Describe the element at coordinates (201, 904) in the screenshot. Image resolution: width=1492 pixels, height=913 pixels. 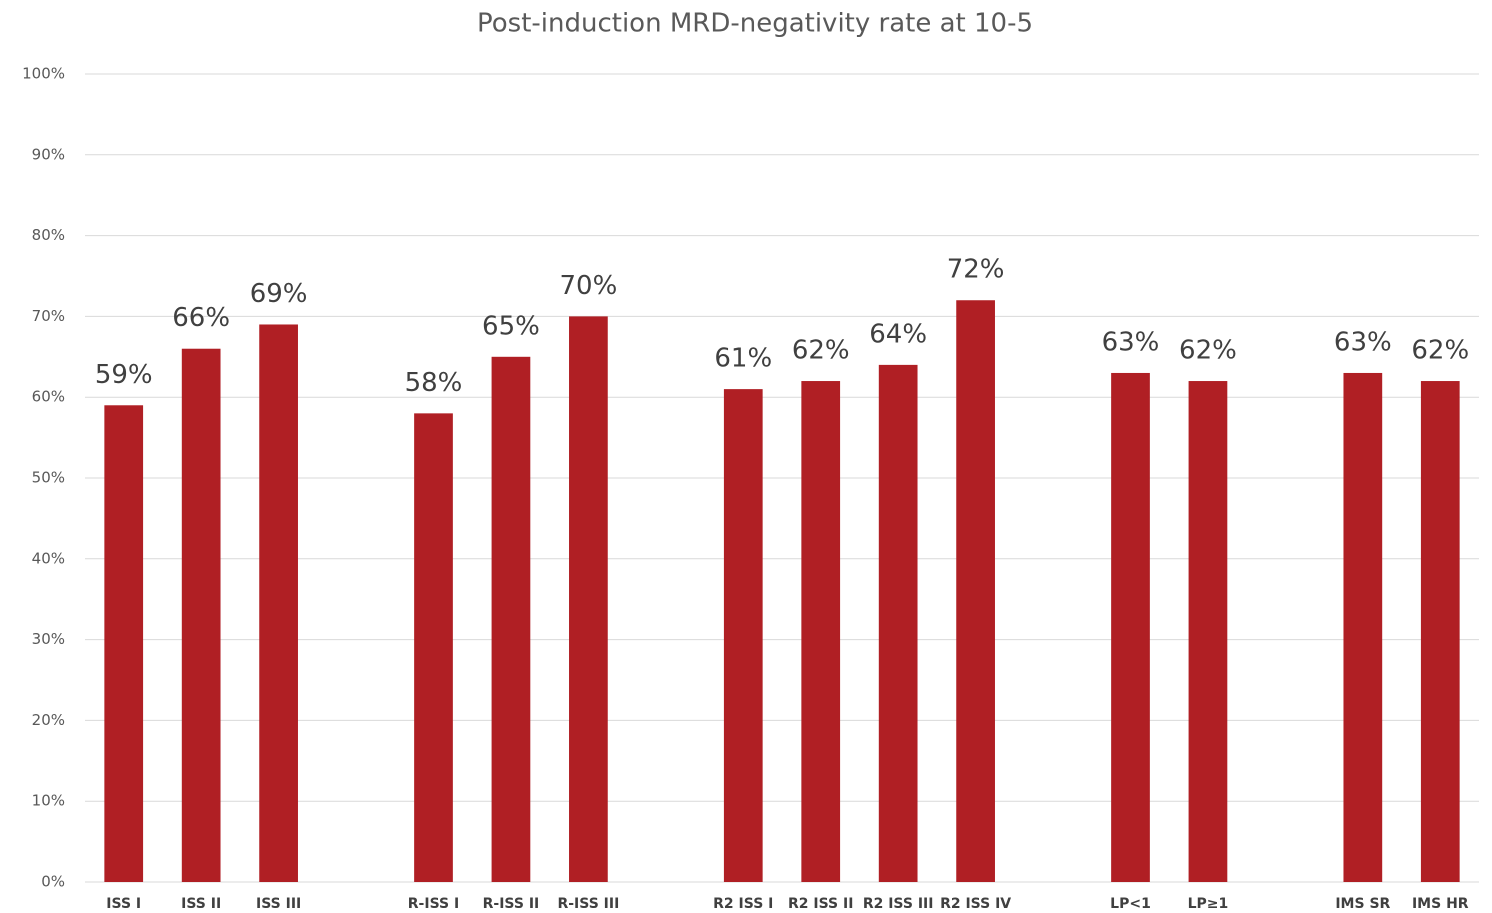
I see `x-tick-label: ISS II` at that location.